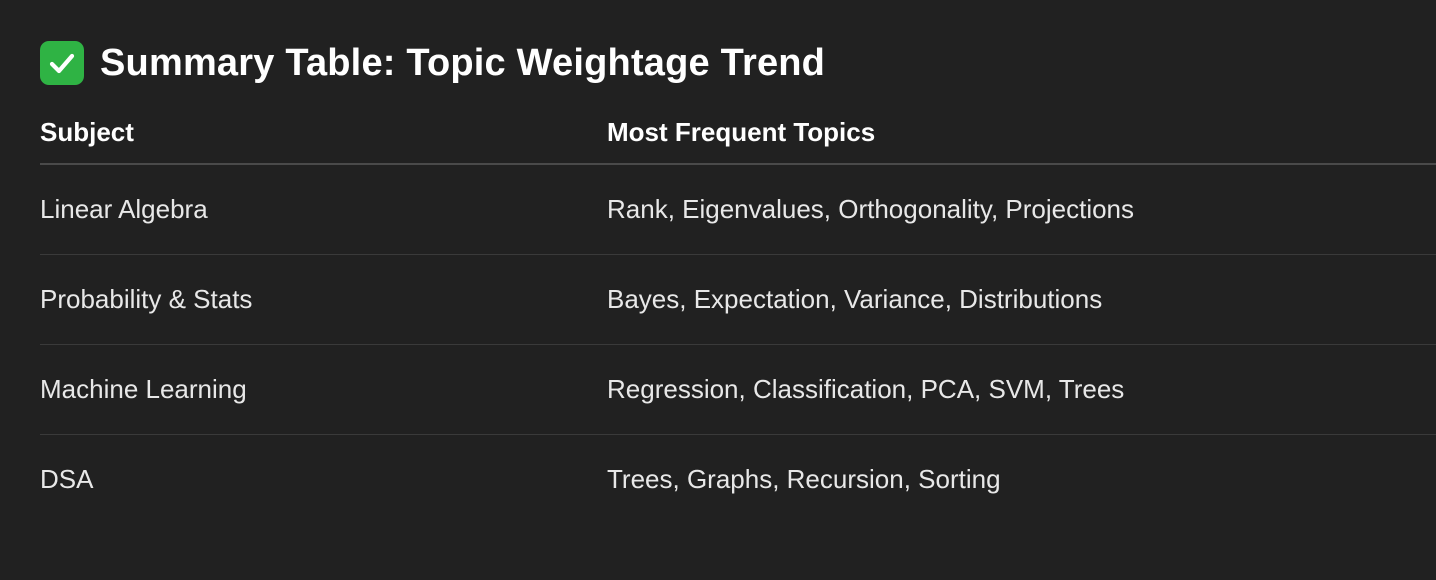 The height and width of the screenshot is (580, 1436). Describe the element at coordinates (62, 63) in the screenshot. I see `check-mark-button-icon` at that location.